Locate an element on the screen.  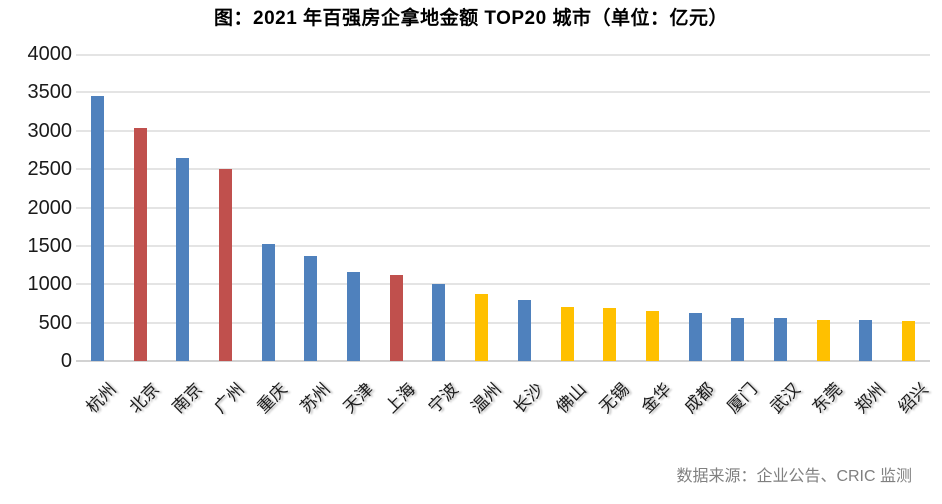
bar-上海 is located at coordinates (396, 318).